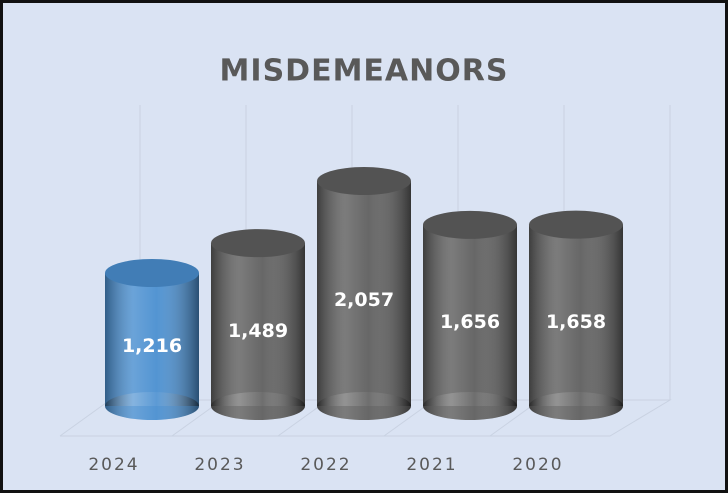 This screenshot has height=493, width=728. I want to click on value-label: 1,216, so click(152, 346).